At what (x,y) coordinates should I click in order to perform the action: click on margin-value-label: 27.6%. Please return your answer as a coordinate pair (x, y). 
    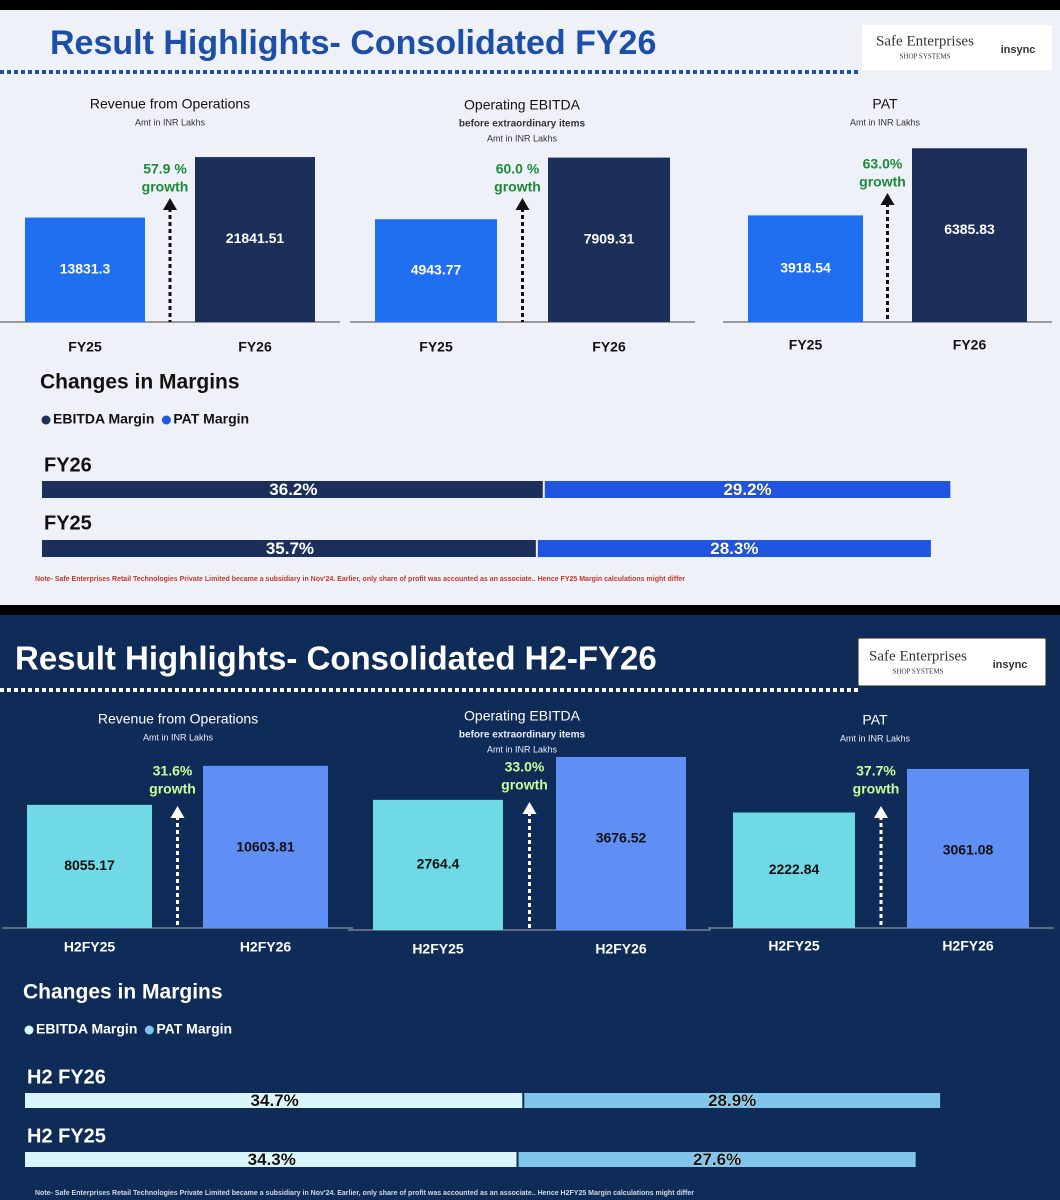
    Looking at the image, I should click on (717, 1159).